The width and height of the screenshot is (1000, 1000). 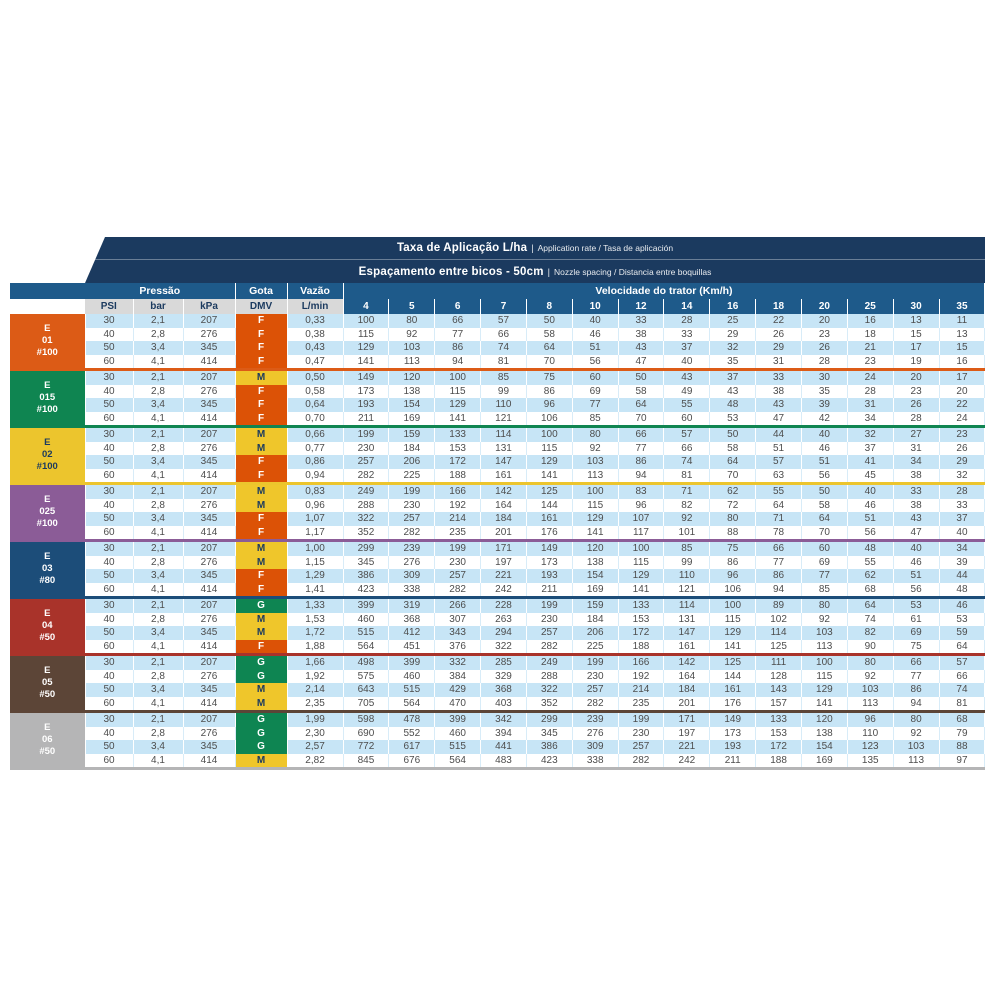 What do you see at coordinates (209, 306) in the screenshot?
I see `kpa-subheader: kPa` at bounding box center [209, 306].